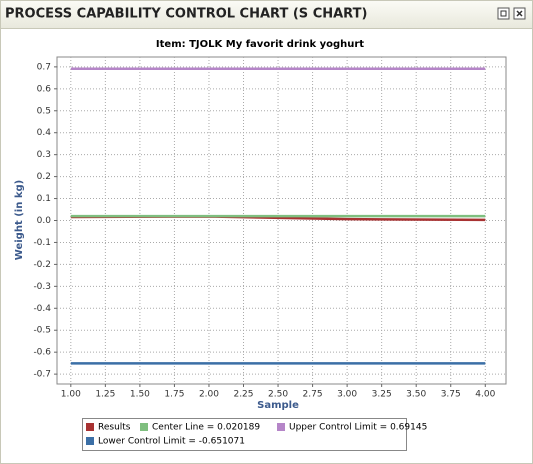  I want to click on y-tick-label: 0.6, so click(44, 89).